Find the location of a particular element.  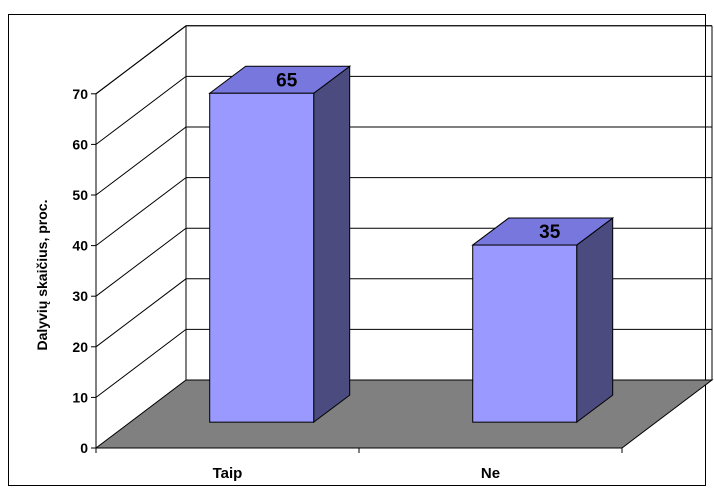

data-labels: 65 35 is located at coordinates (418, 156).